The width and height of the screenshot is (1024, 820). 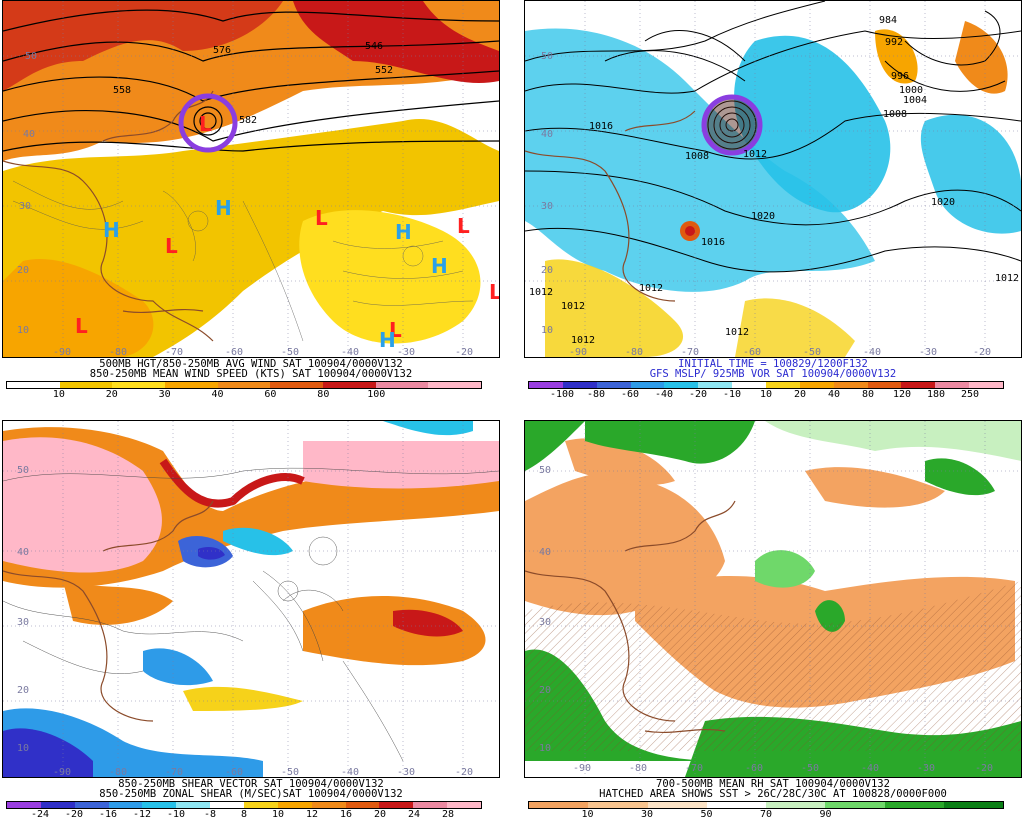 I want to click on color-bar-tick: 100, so click(x=376, y=394).